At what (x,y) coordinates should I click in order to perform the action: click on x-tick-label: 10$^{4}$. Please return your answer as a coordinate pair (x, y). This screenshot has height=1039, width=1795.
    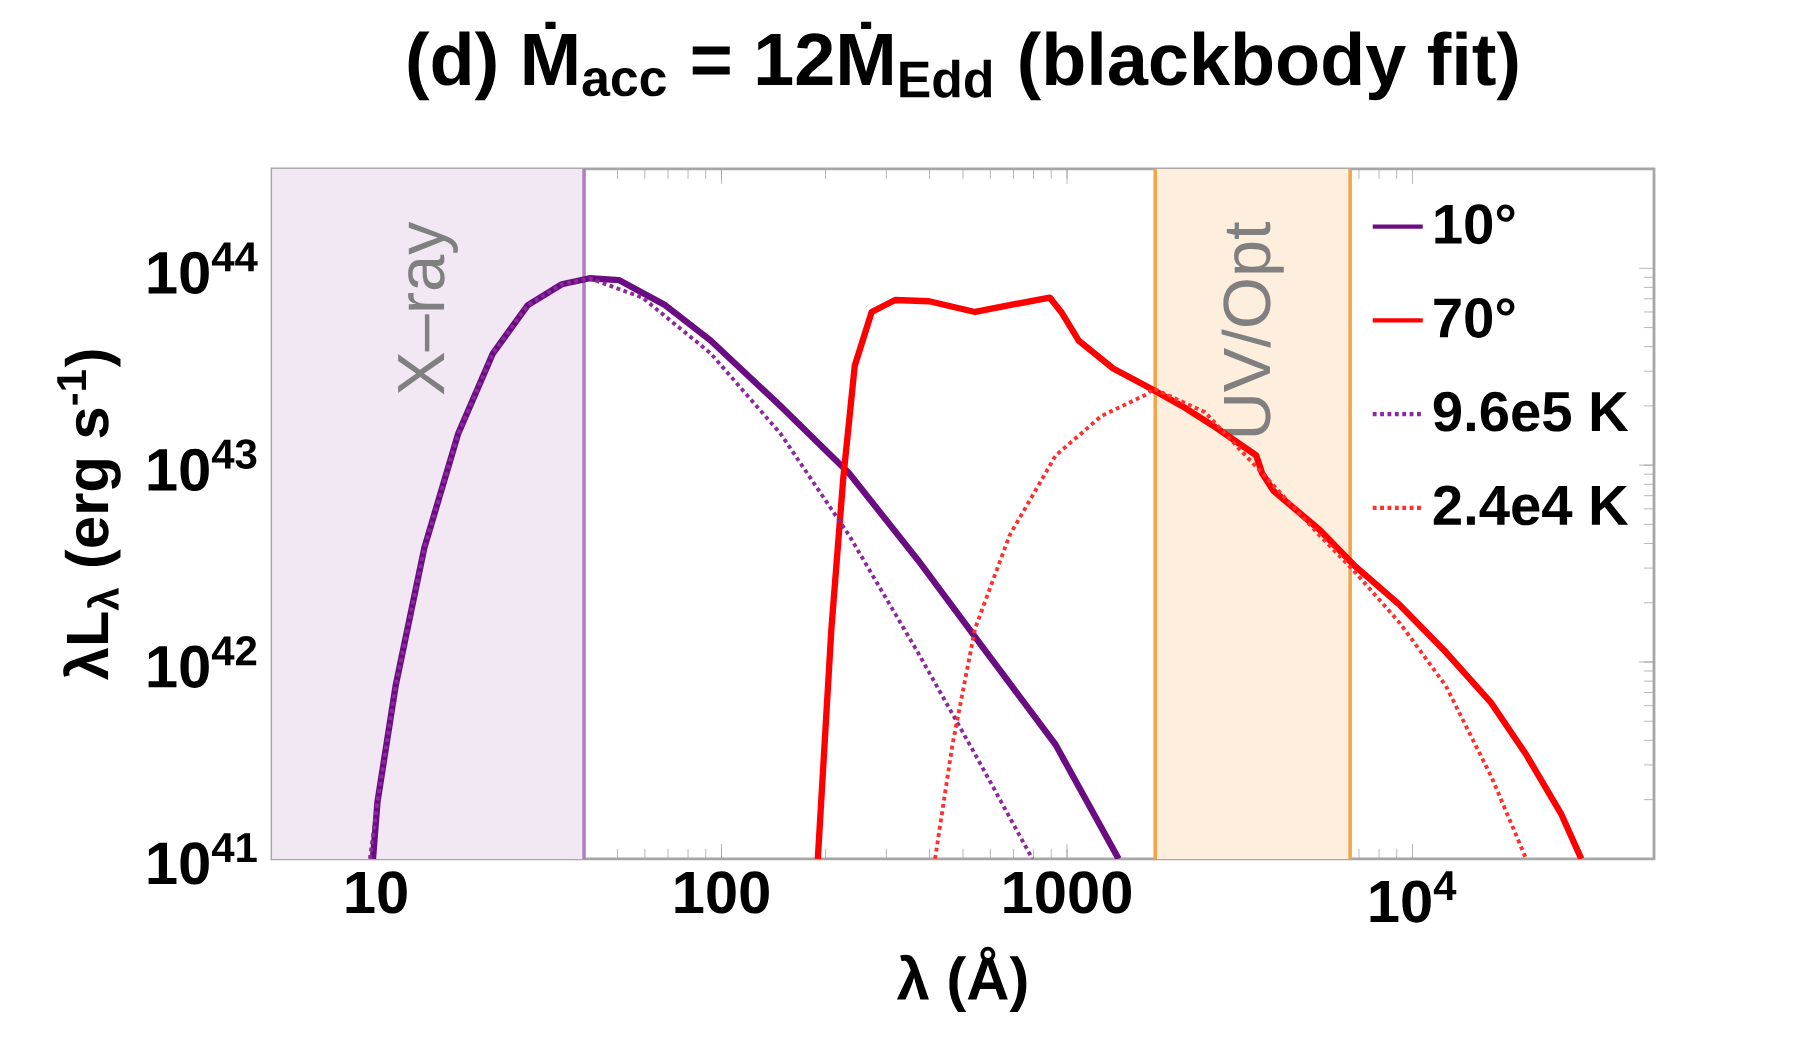
    Looking at the image, I should click on (1413, 897).